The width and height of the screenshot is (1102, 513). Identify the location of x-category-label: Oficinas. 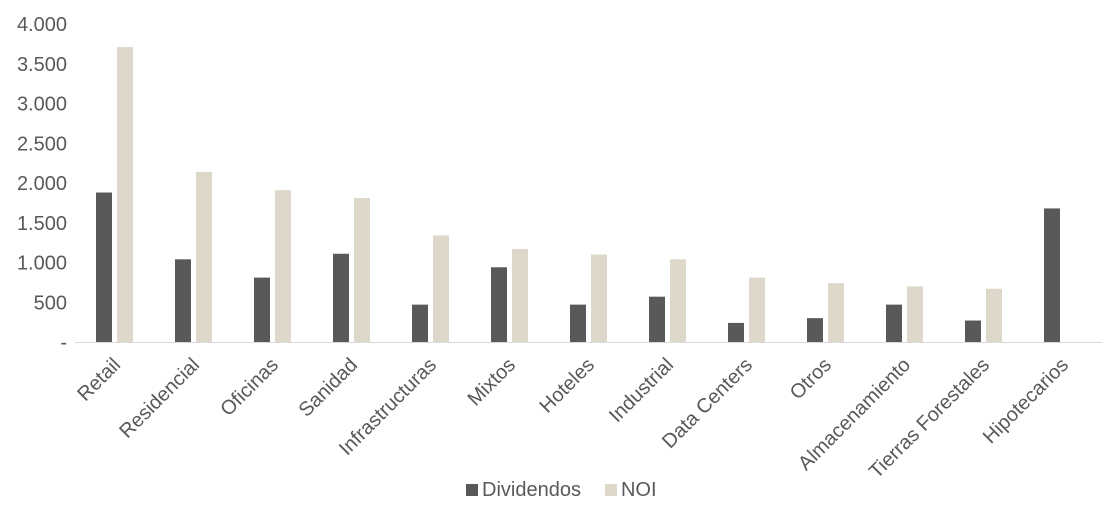
(249, 387).